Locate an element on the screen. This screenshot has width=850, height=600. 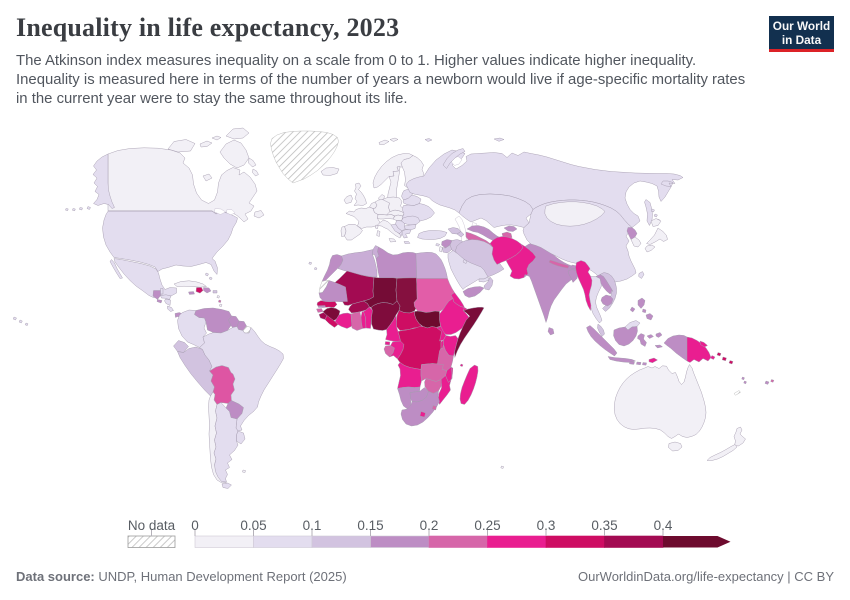
svg-text: 0.4 is located at coordinates (663, 525).